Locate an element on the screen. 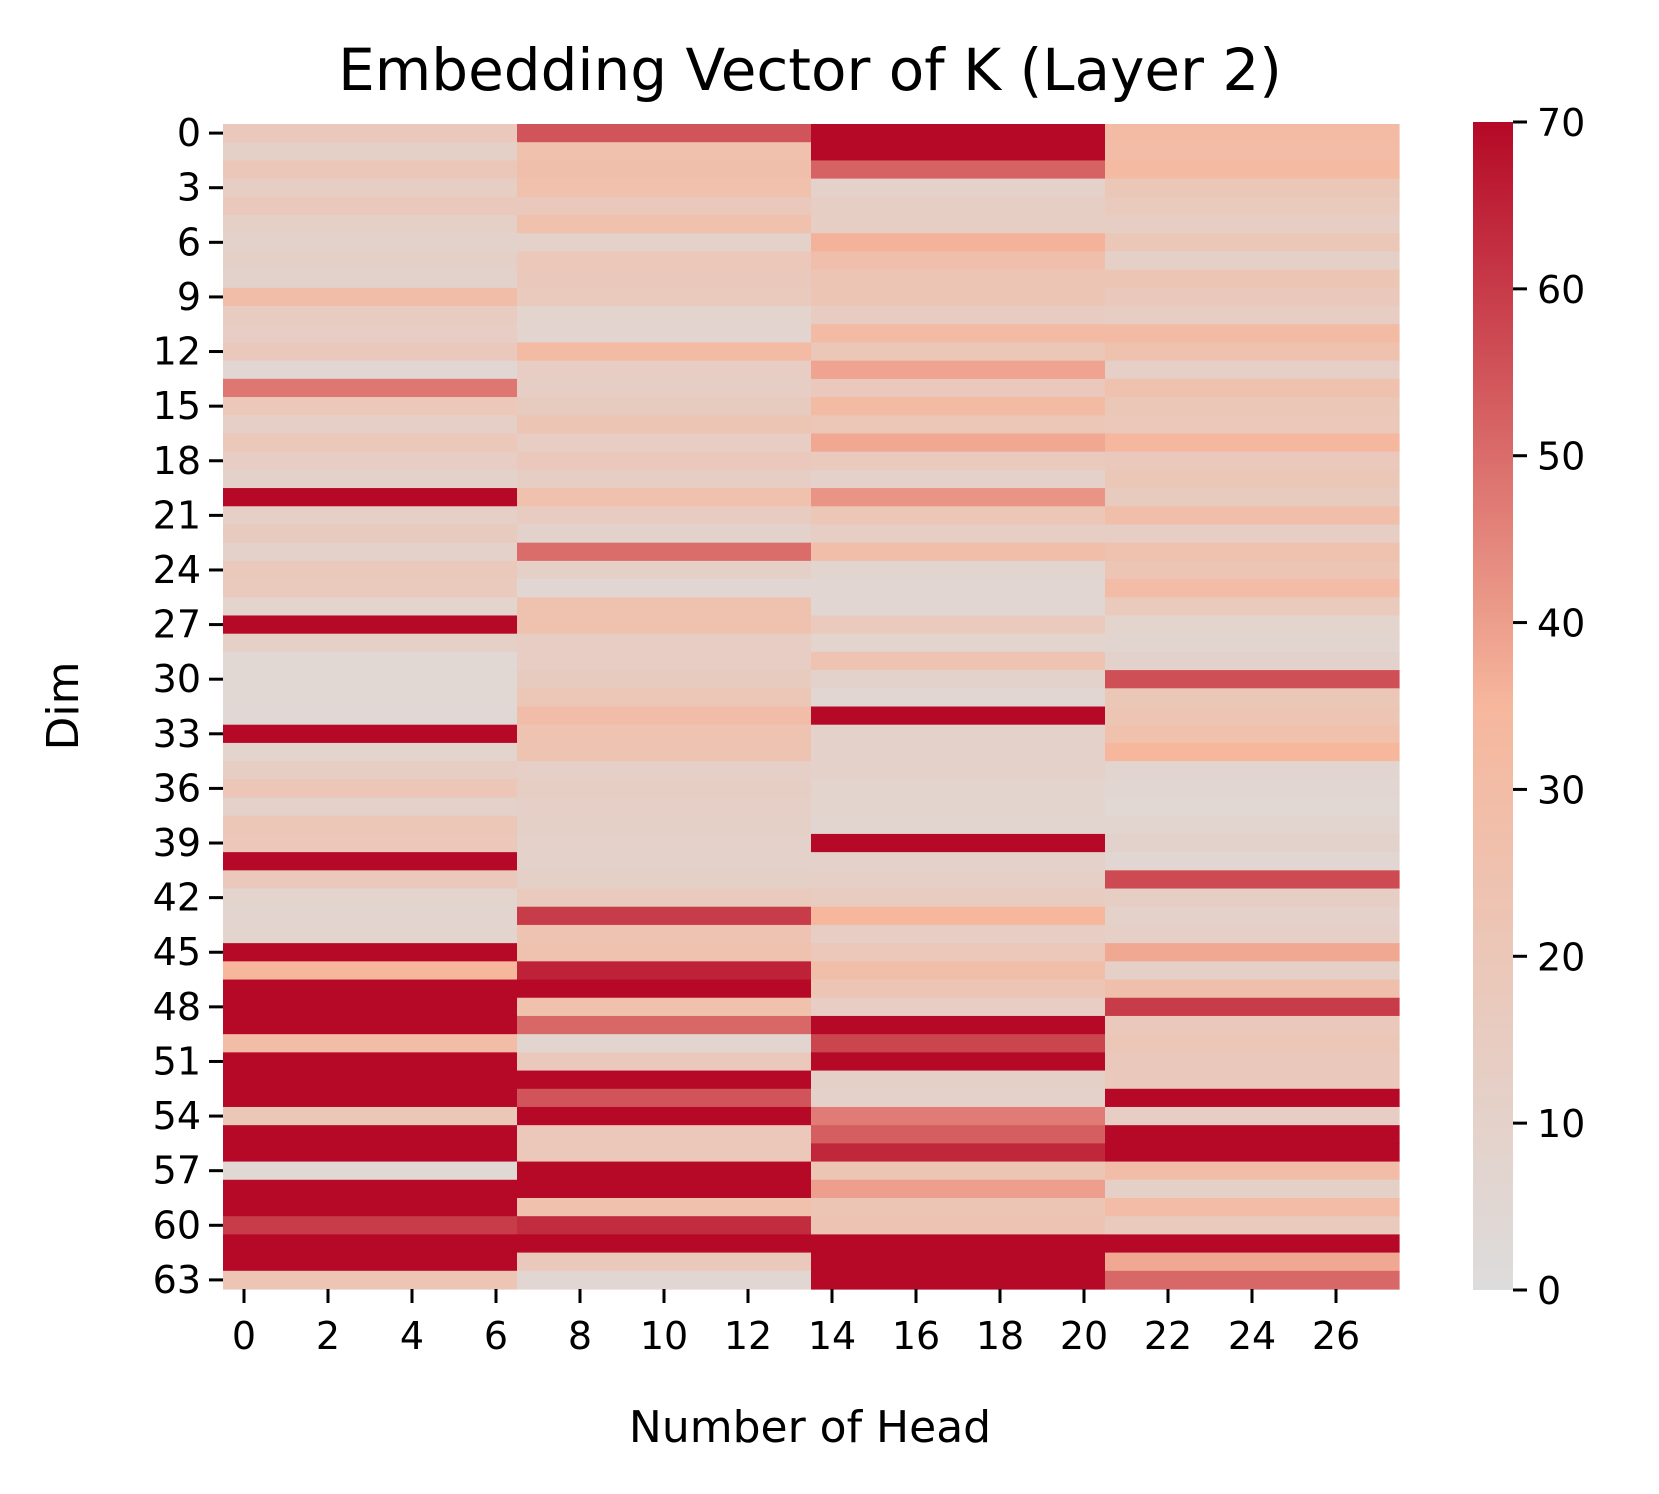  colorbar-tick-label: 30 is located at coordinates (1561, 790).